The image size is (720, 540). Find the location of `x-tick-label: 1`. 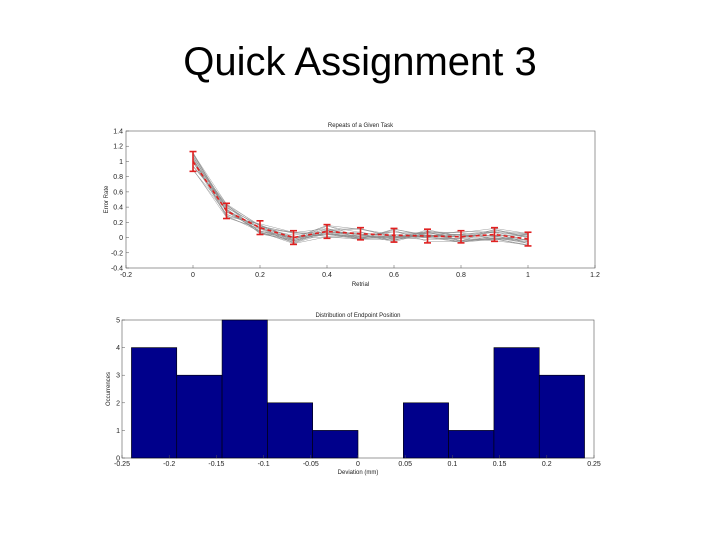

x-tick-label: 1 is located at coordinates (528, 275).